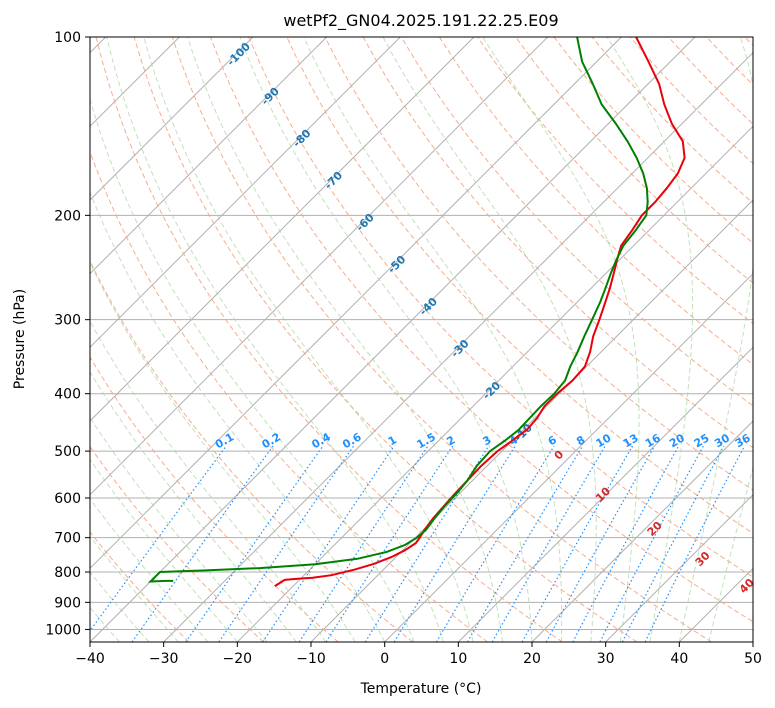  Describe the element at coordinates (67, 603) in the screenshot. I see `y-tick-label: 900` at that location.